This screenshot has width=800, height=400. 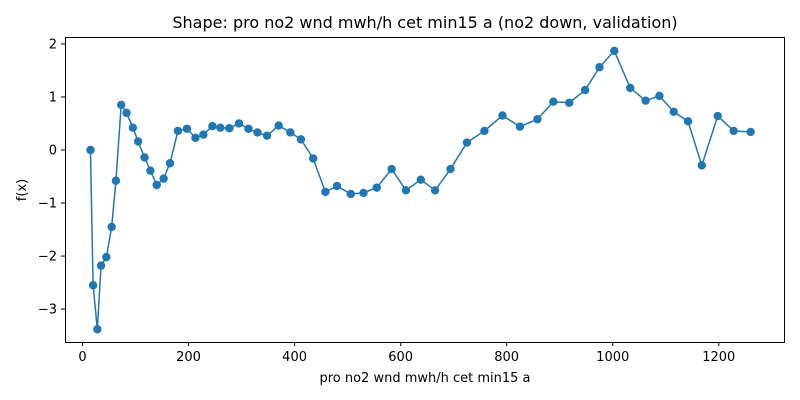 I want to click on x-tick-label: 1200, so click(x=718, y=357).